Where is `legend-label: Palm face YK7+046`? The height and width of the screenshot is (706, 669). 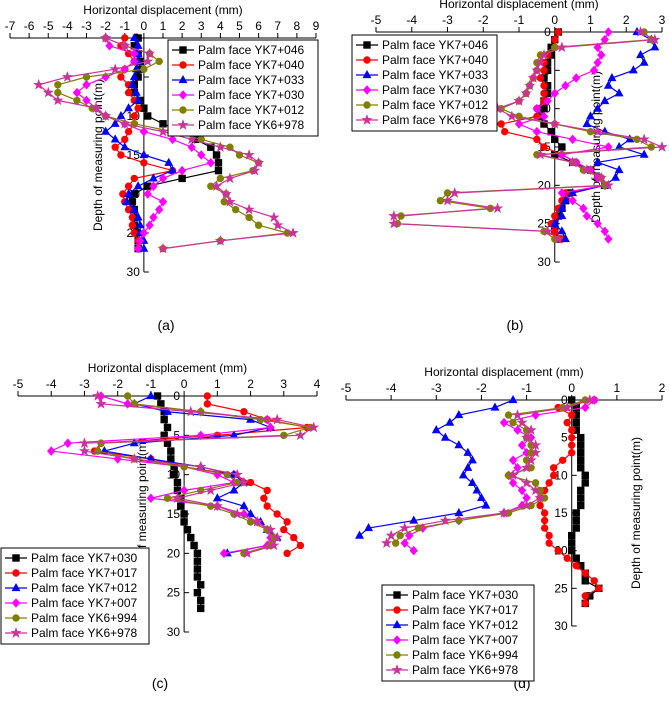 legend-label: Palm face YK7+046 is located at coordinates (435, 45).